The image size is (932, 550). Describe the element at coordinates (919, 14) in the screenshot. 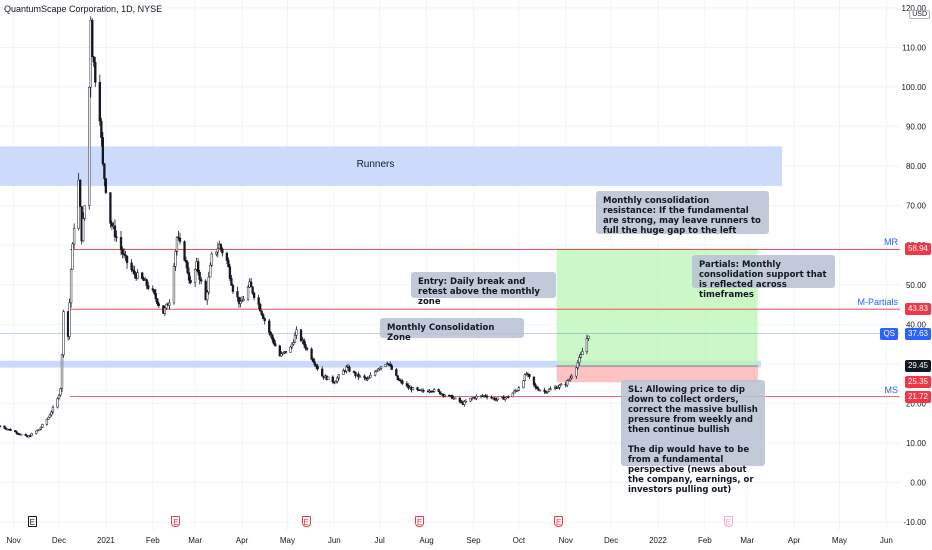

I see `currency-label: USD` at that location.